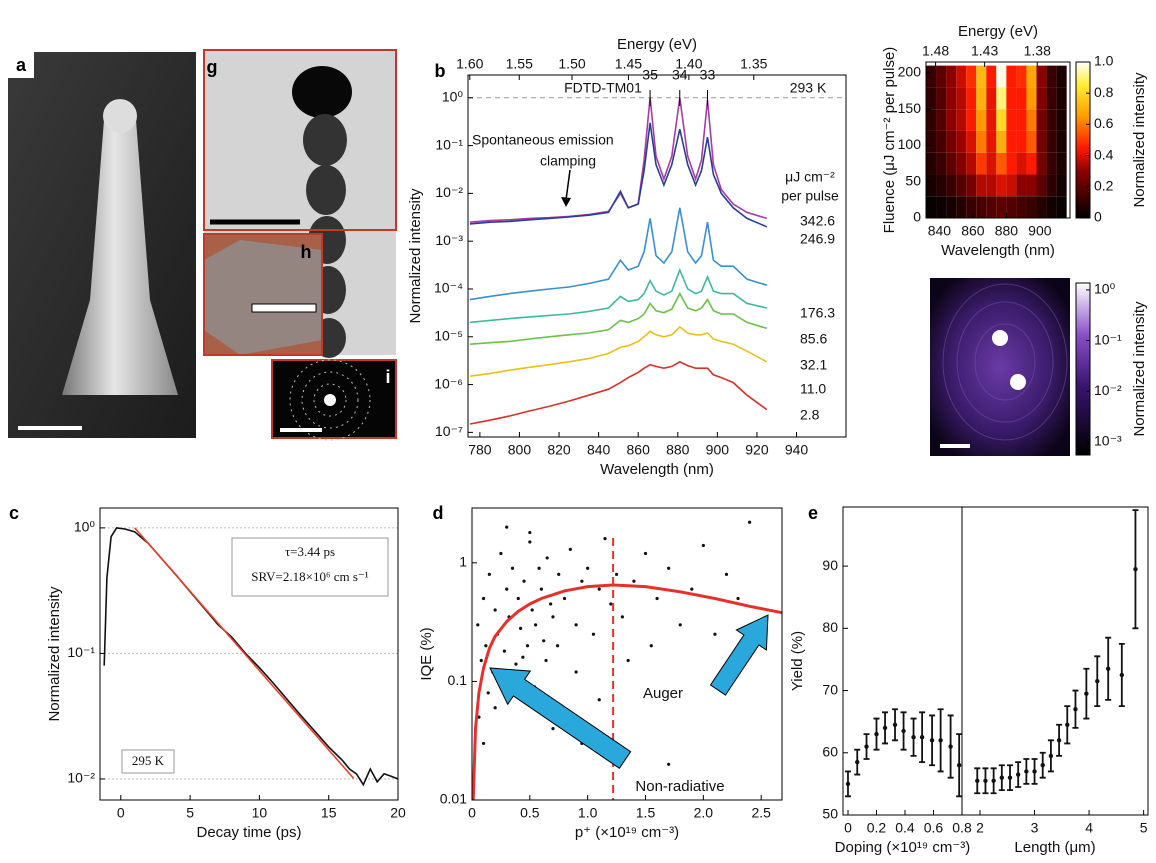 This screenshot has height=863, width=1156. Describe the element at coordinates (1104, 123) in the screenshot. I see `colorbar-tick-label: 0.6` at that location.